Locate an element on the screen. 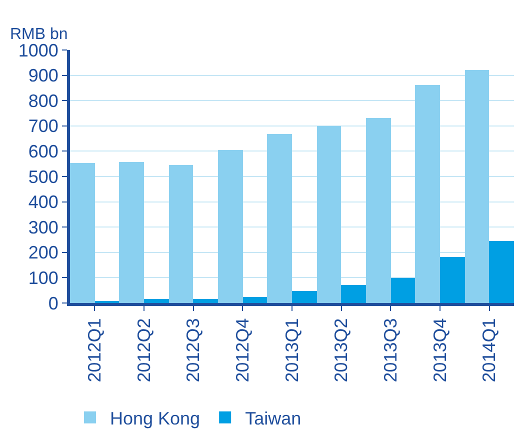 This screenshot has height=438, width=516. y-axis-title: RMB bn is located at coordinates (39, 34).